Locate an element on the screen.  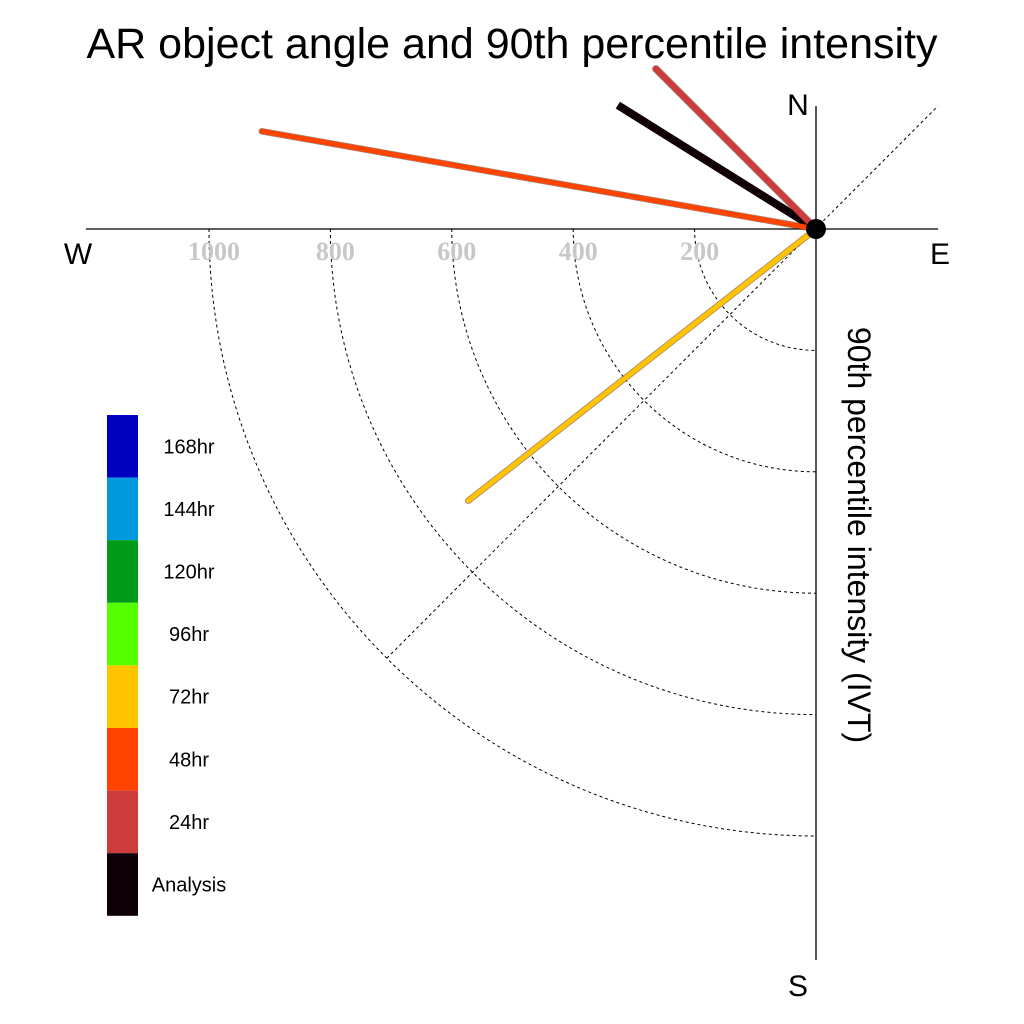
legend-swatch-96hr is located at coordinates (122, 634).